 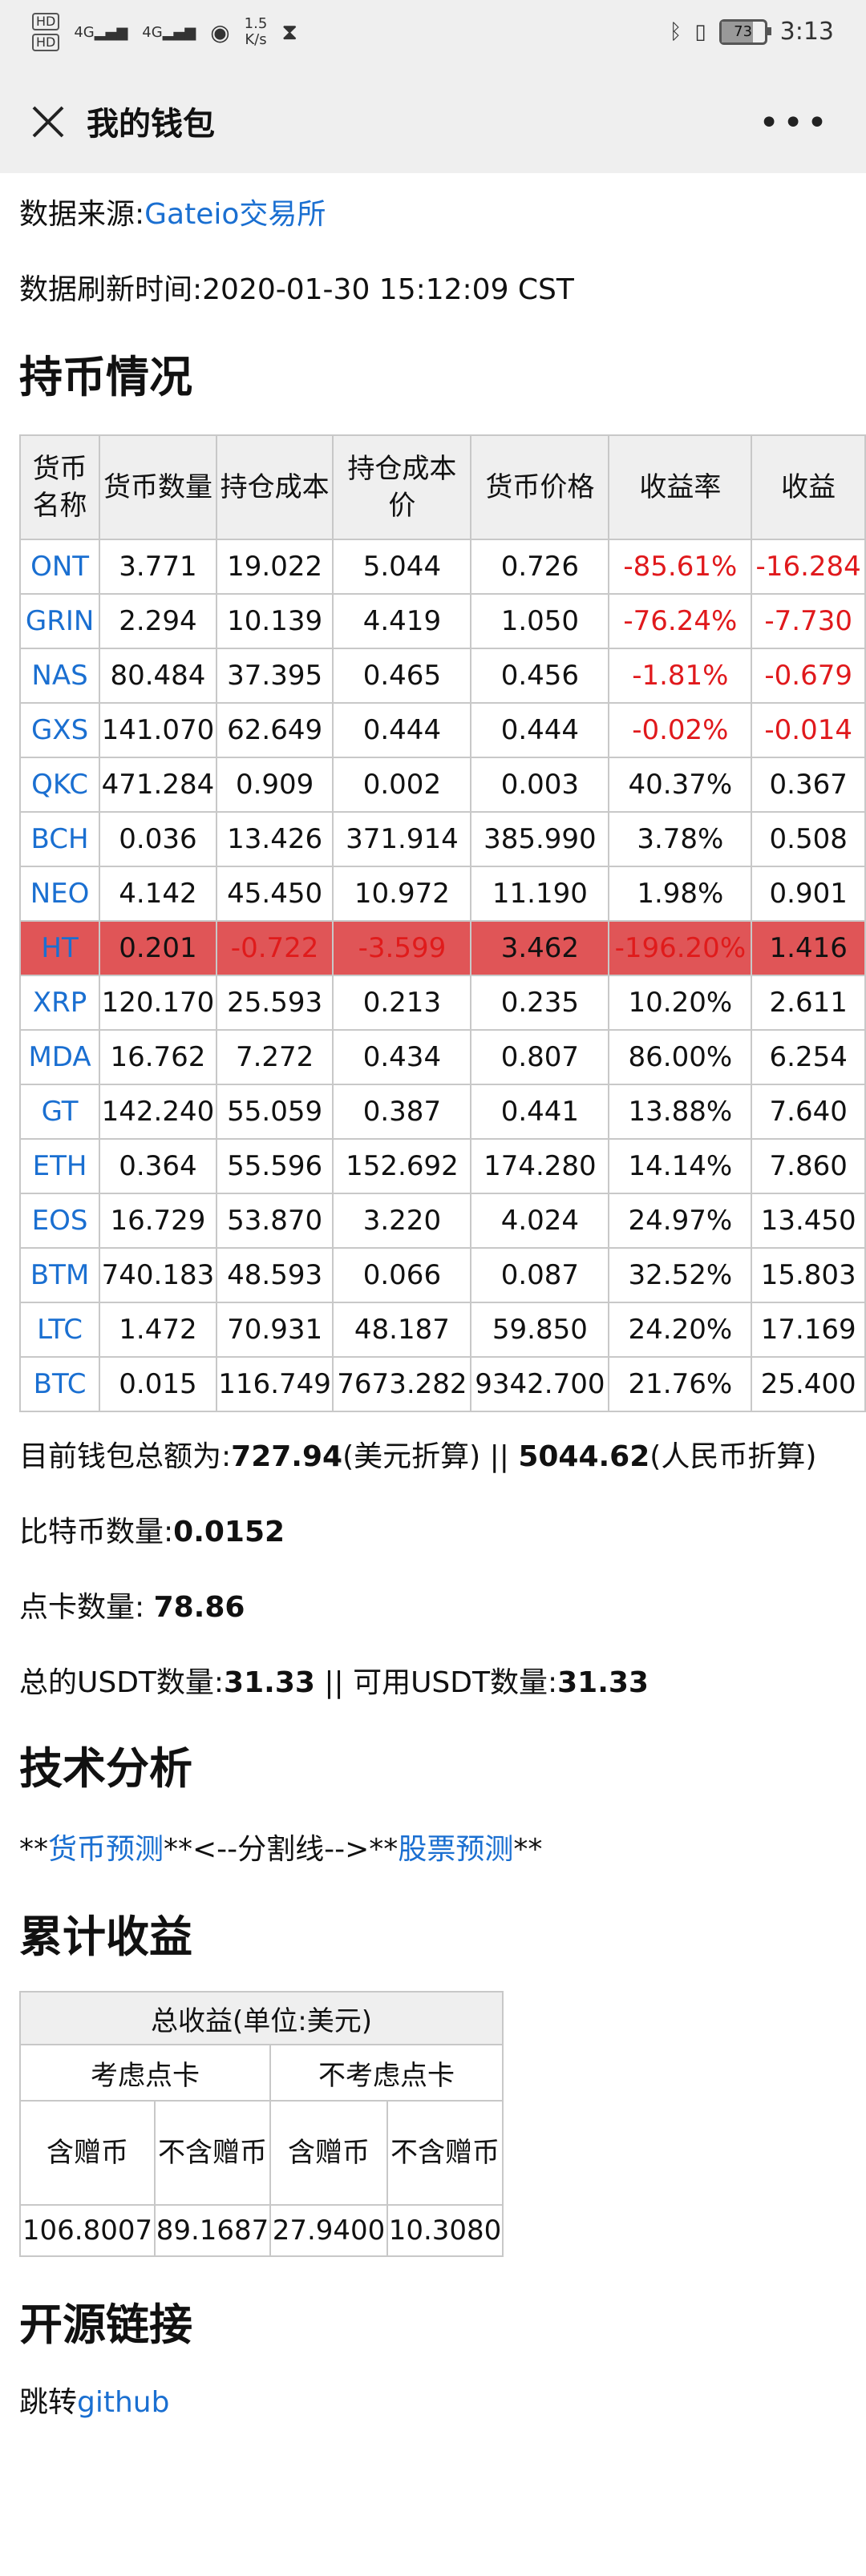 I want to click on cell-profit: 7.640, so click(x=808, y=1112).